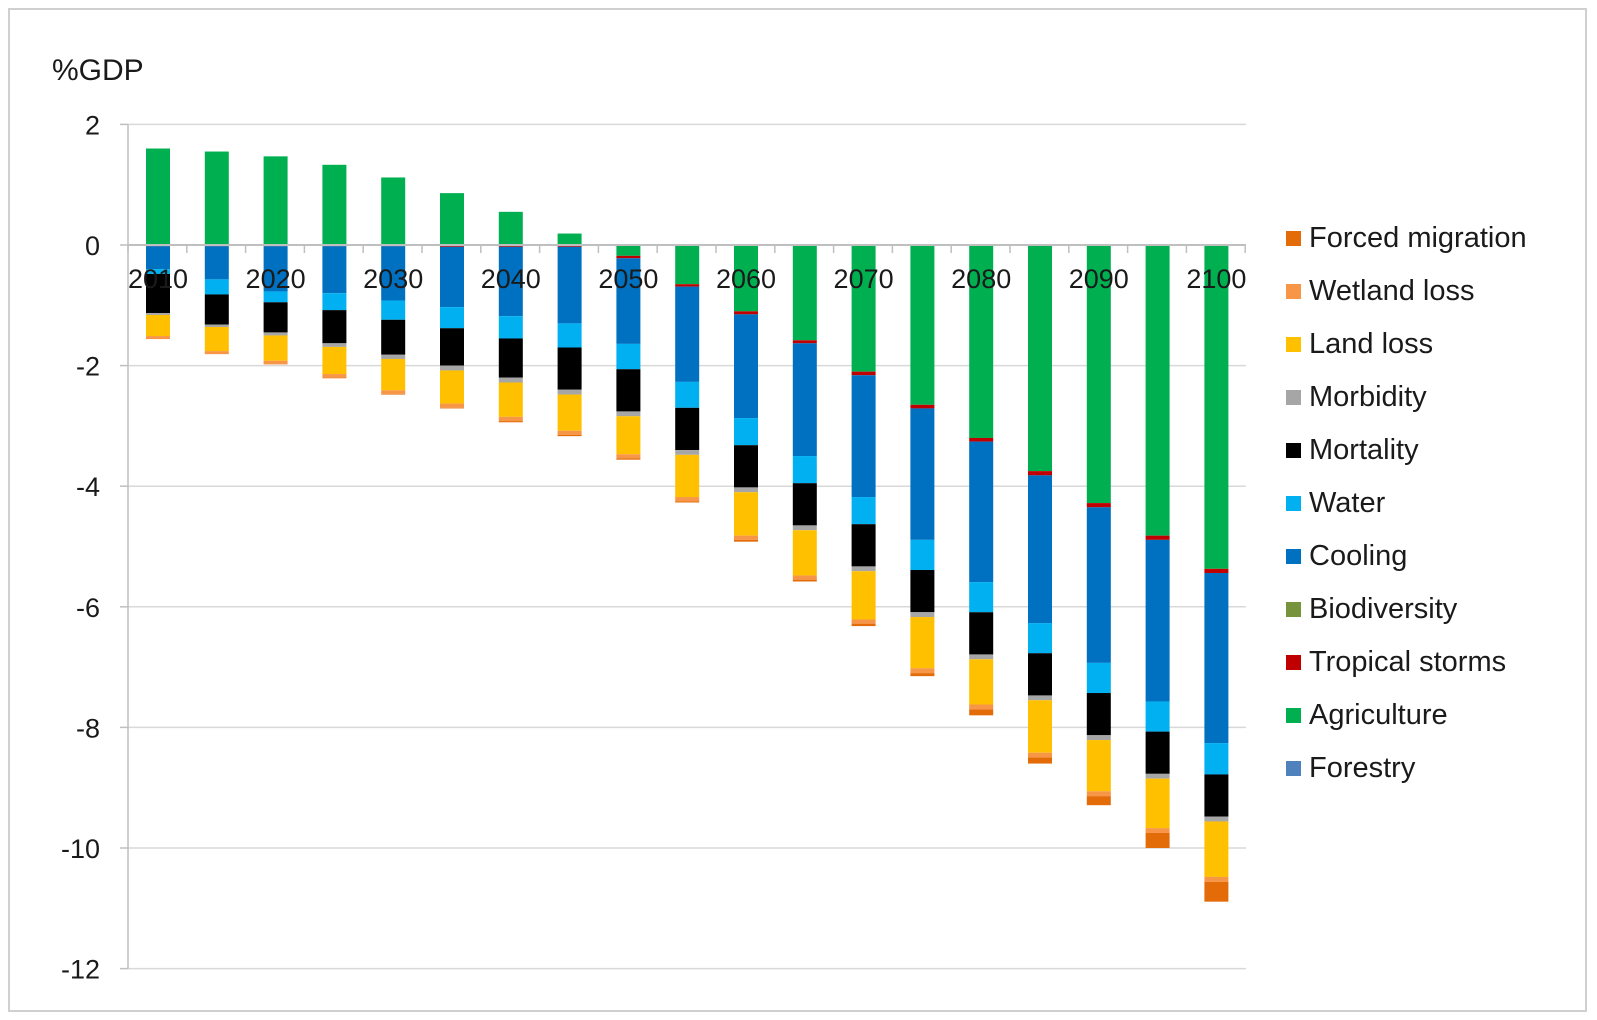 This screenshot has height=1020, width=1597. I want to click on y-tick-label: -6, so click(88, 608).